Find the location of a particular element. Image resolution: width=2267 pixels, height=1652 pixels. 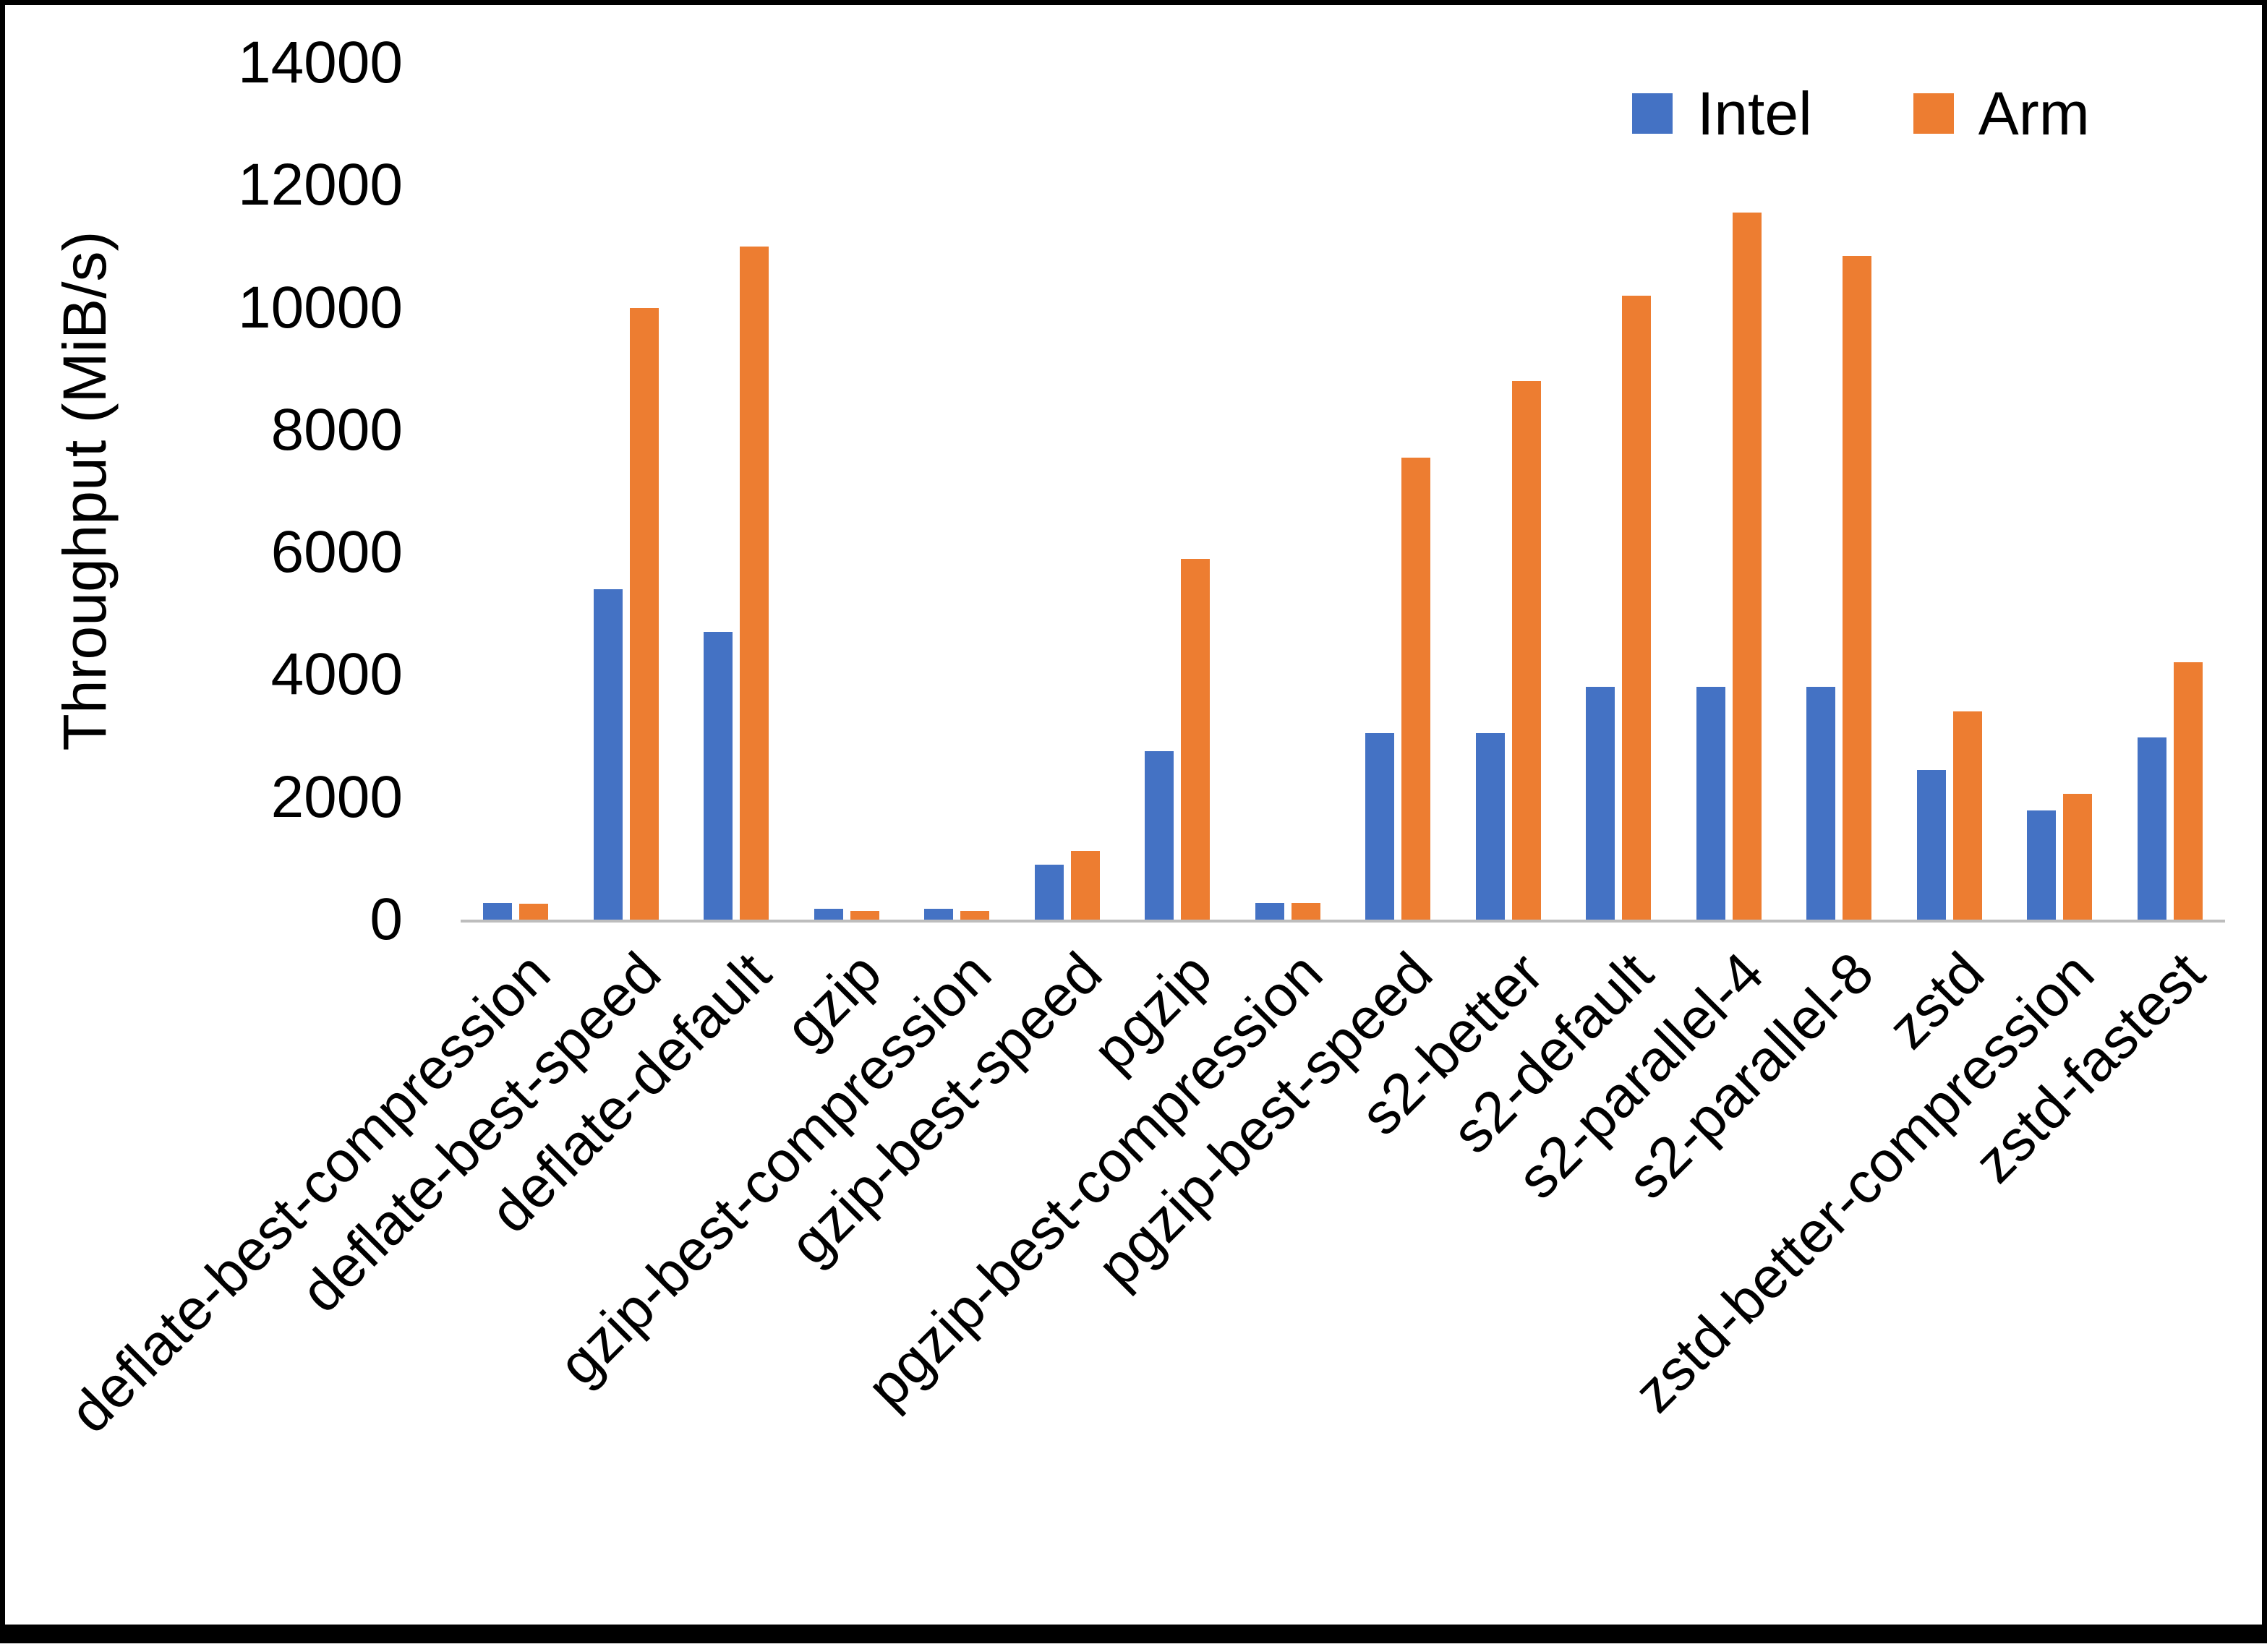

legend-item-arm: Arm is located at coordinates (2001, 114).